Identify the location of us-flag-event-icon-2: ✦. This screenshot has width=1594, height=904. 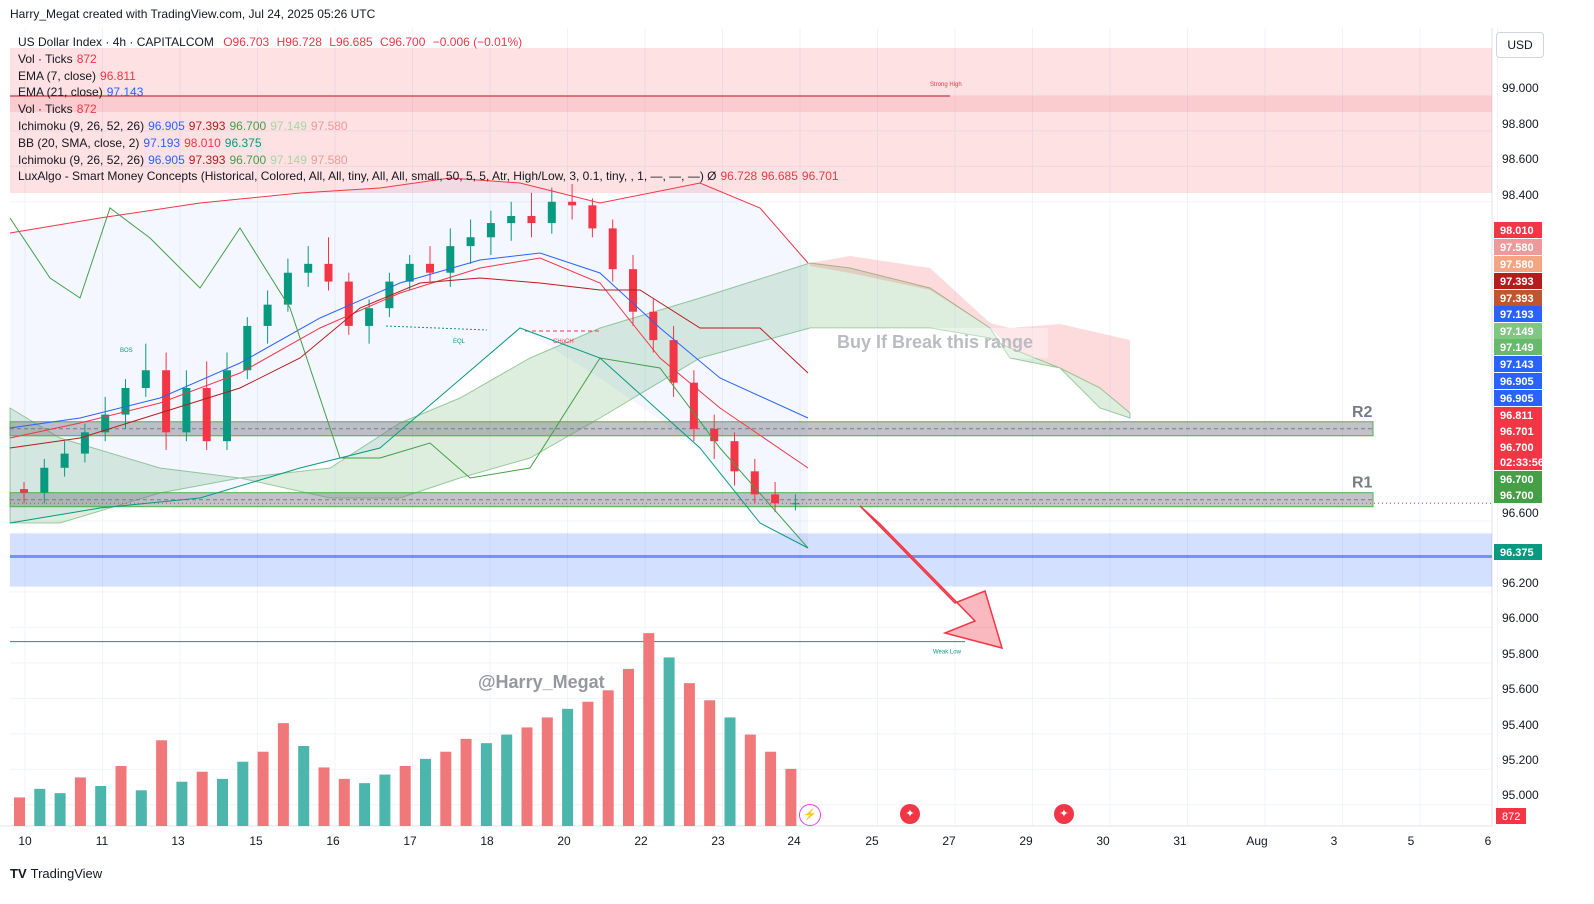
(1064, 814).